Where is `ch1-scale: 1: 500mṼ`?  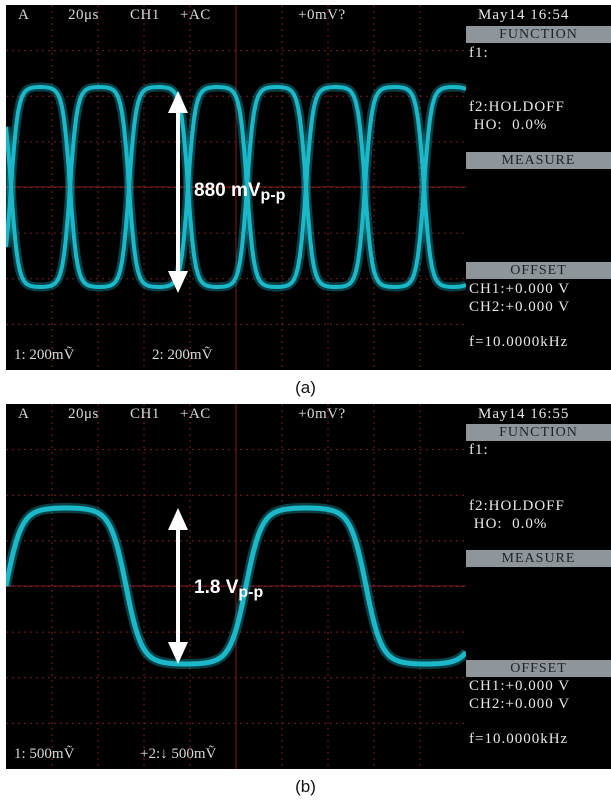 ch1-scale: 1: 500mṼ is located at coordinates (44, 754).